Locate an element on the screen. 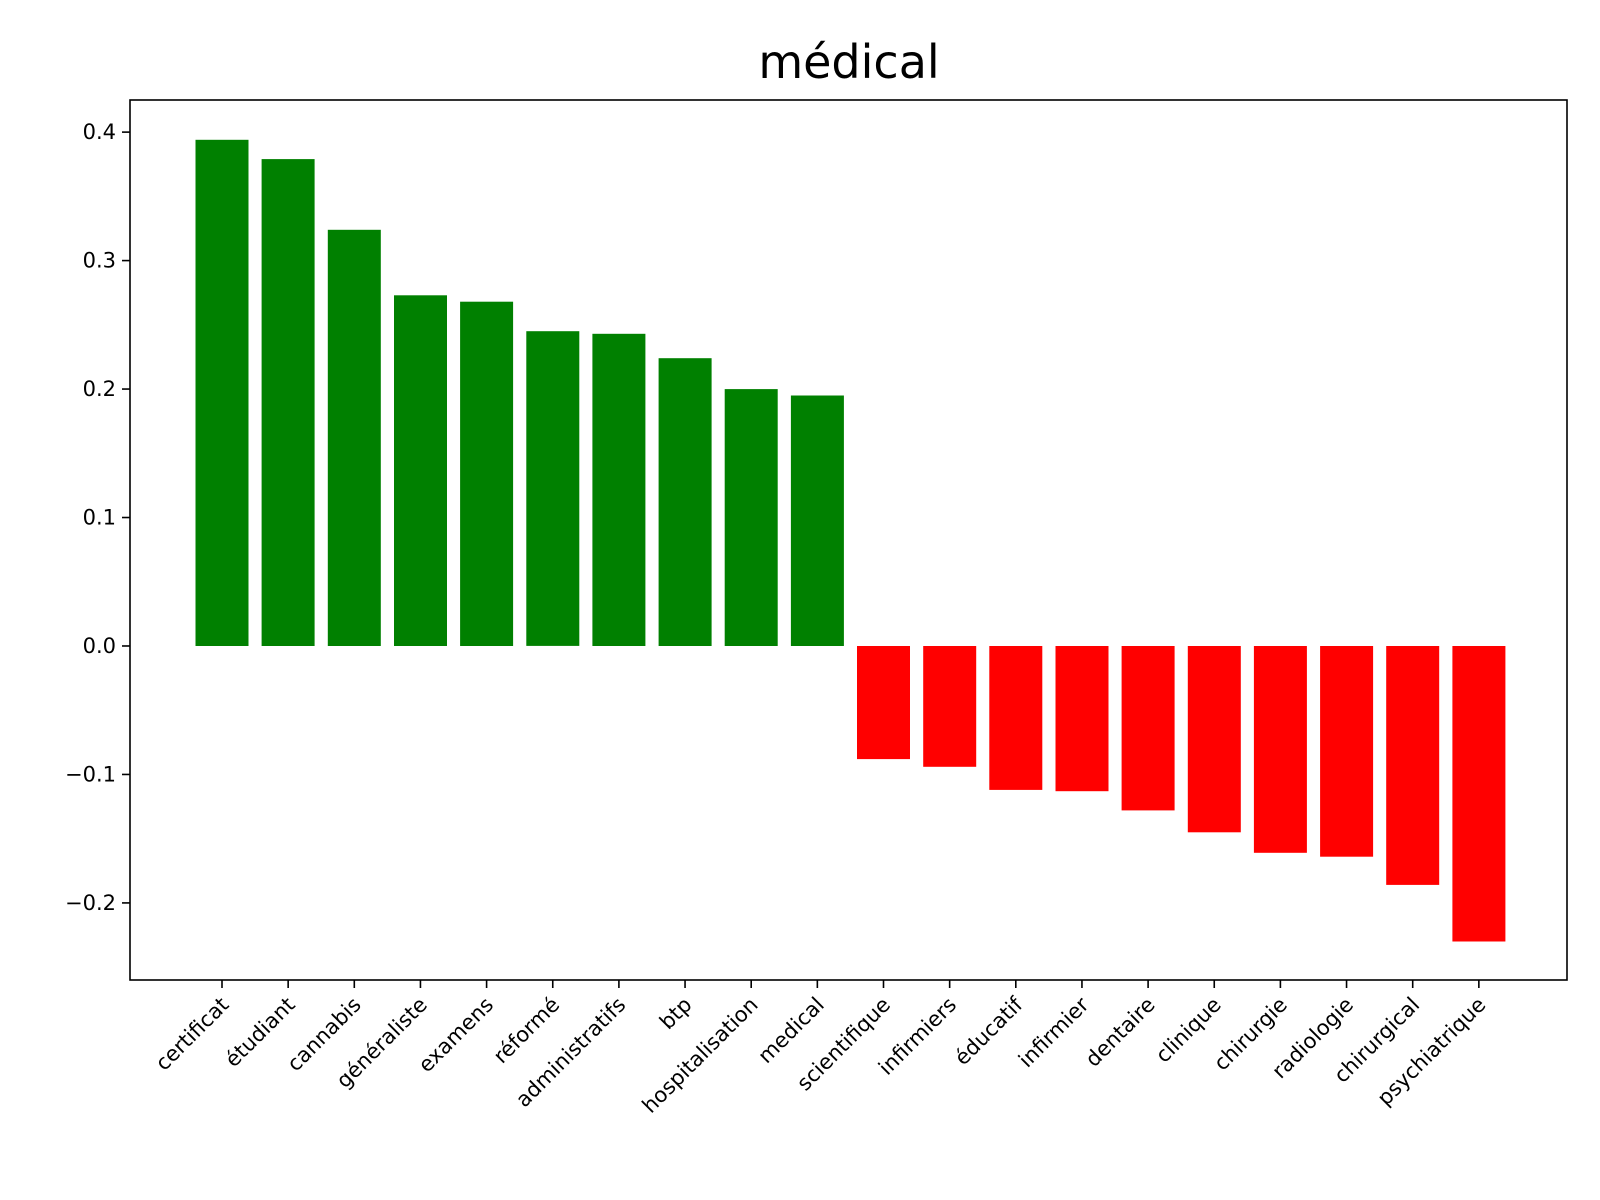 This screenshot has height=1200, width=1600. bar-administratifs is located at coordinates (619, 489).